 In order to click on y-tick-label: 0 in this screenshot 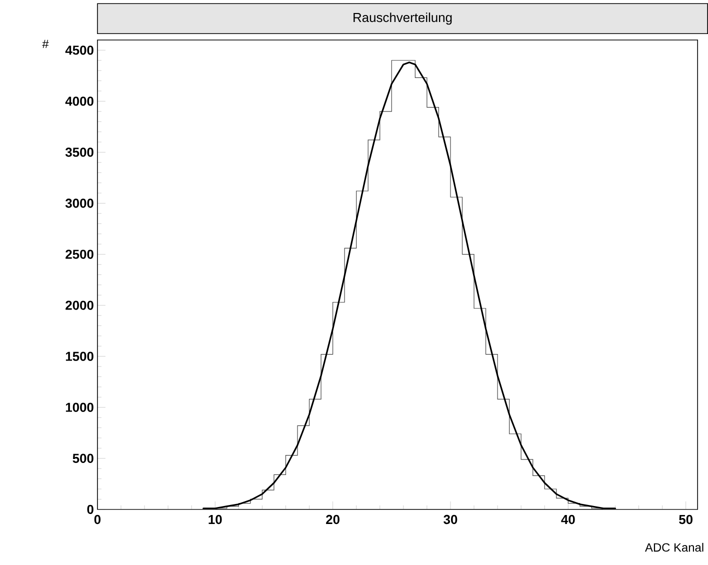, I will do `click(90, 509)`.